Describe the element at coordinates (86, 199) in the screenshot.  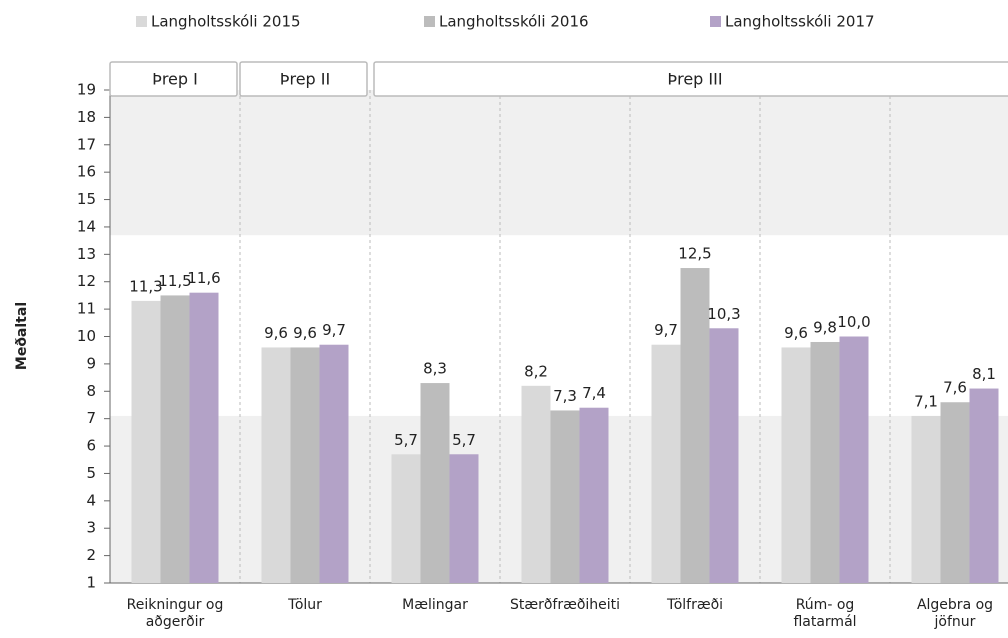
I see `y-tick-label: 15` at that location.